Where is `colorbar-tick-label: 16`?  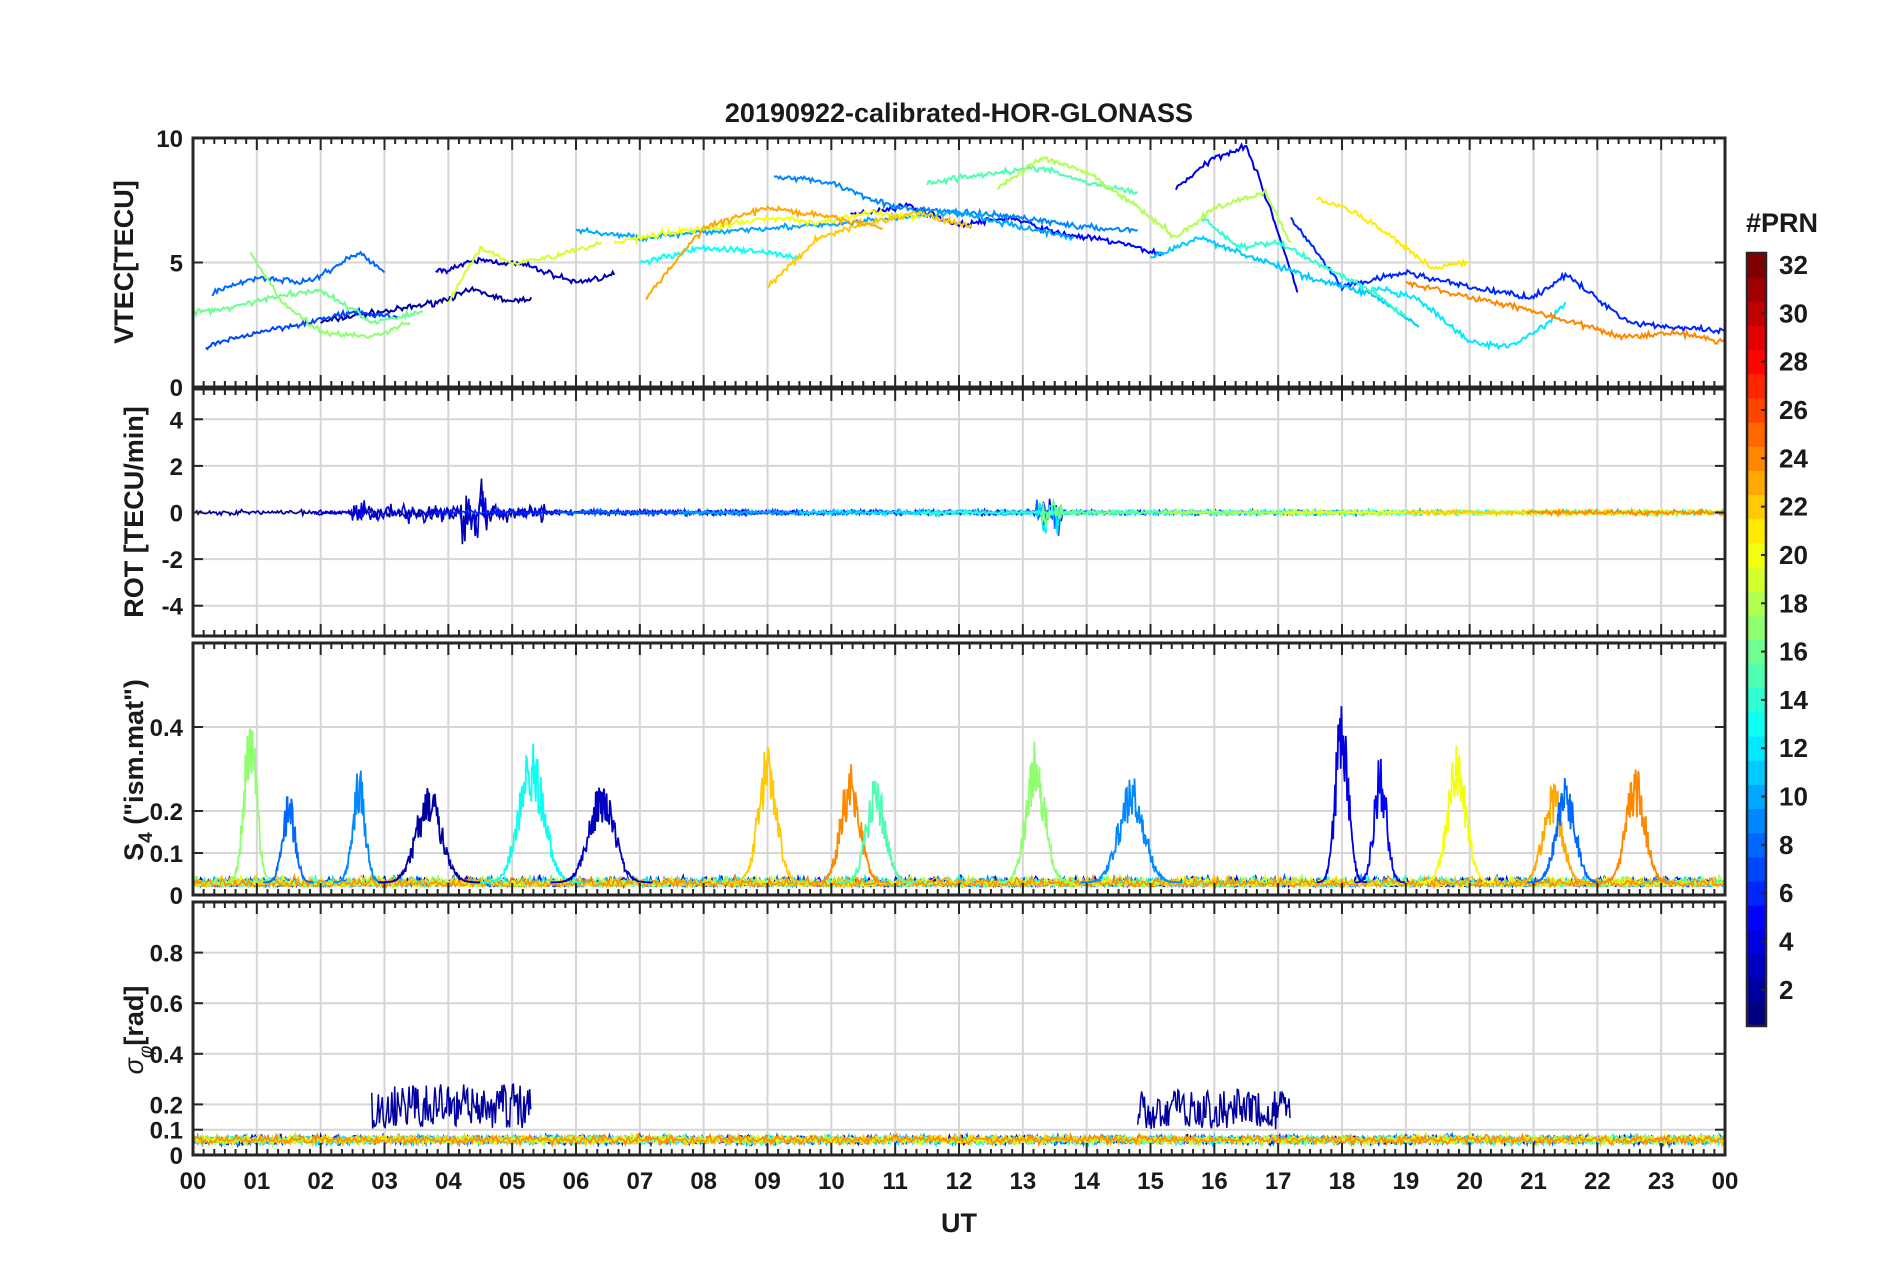 colorbar-tick-label: 16 is located at coordinates (1793, 652).